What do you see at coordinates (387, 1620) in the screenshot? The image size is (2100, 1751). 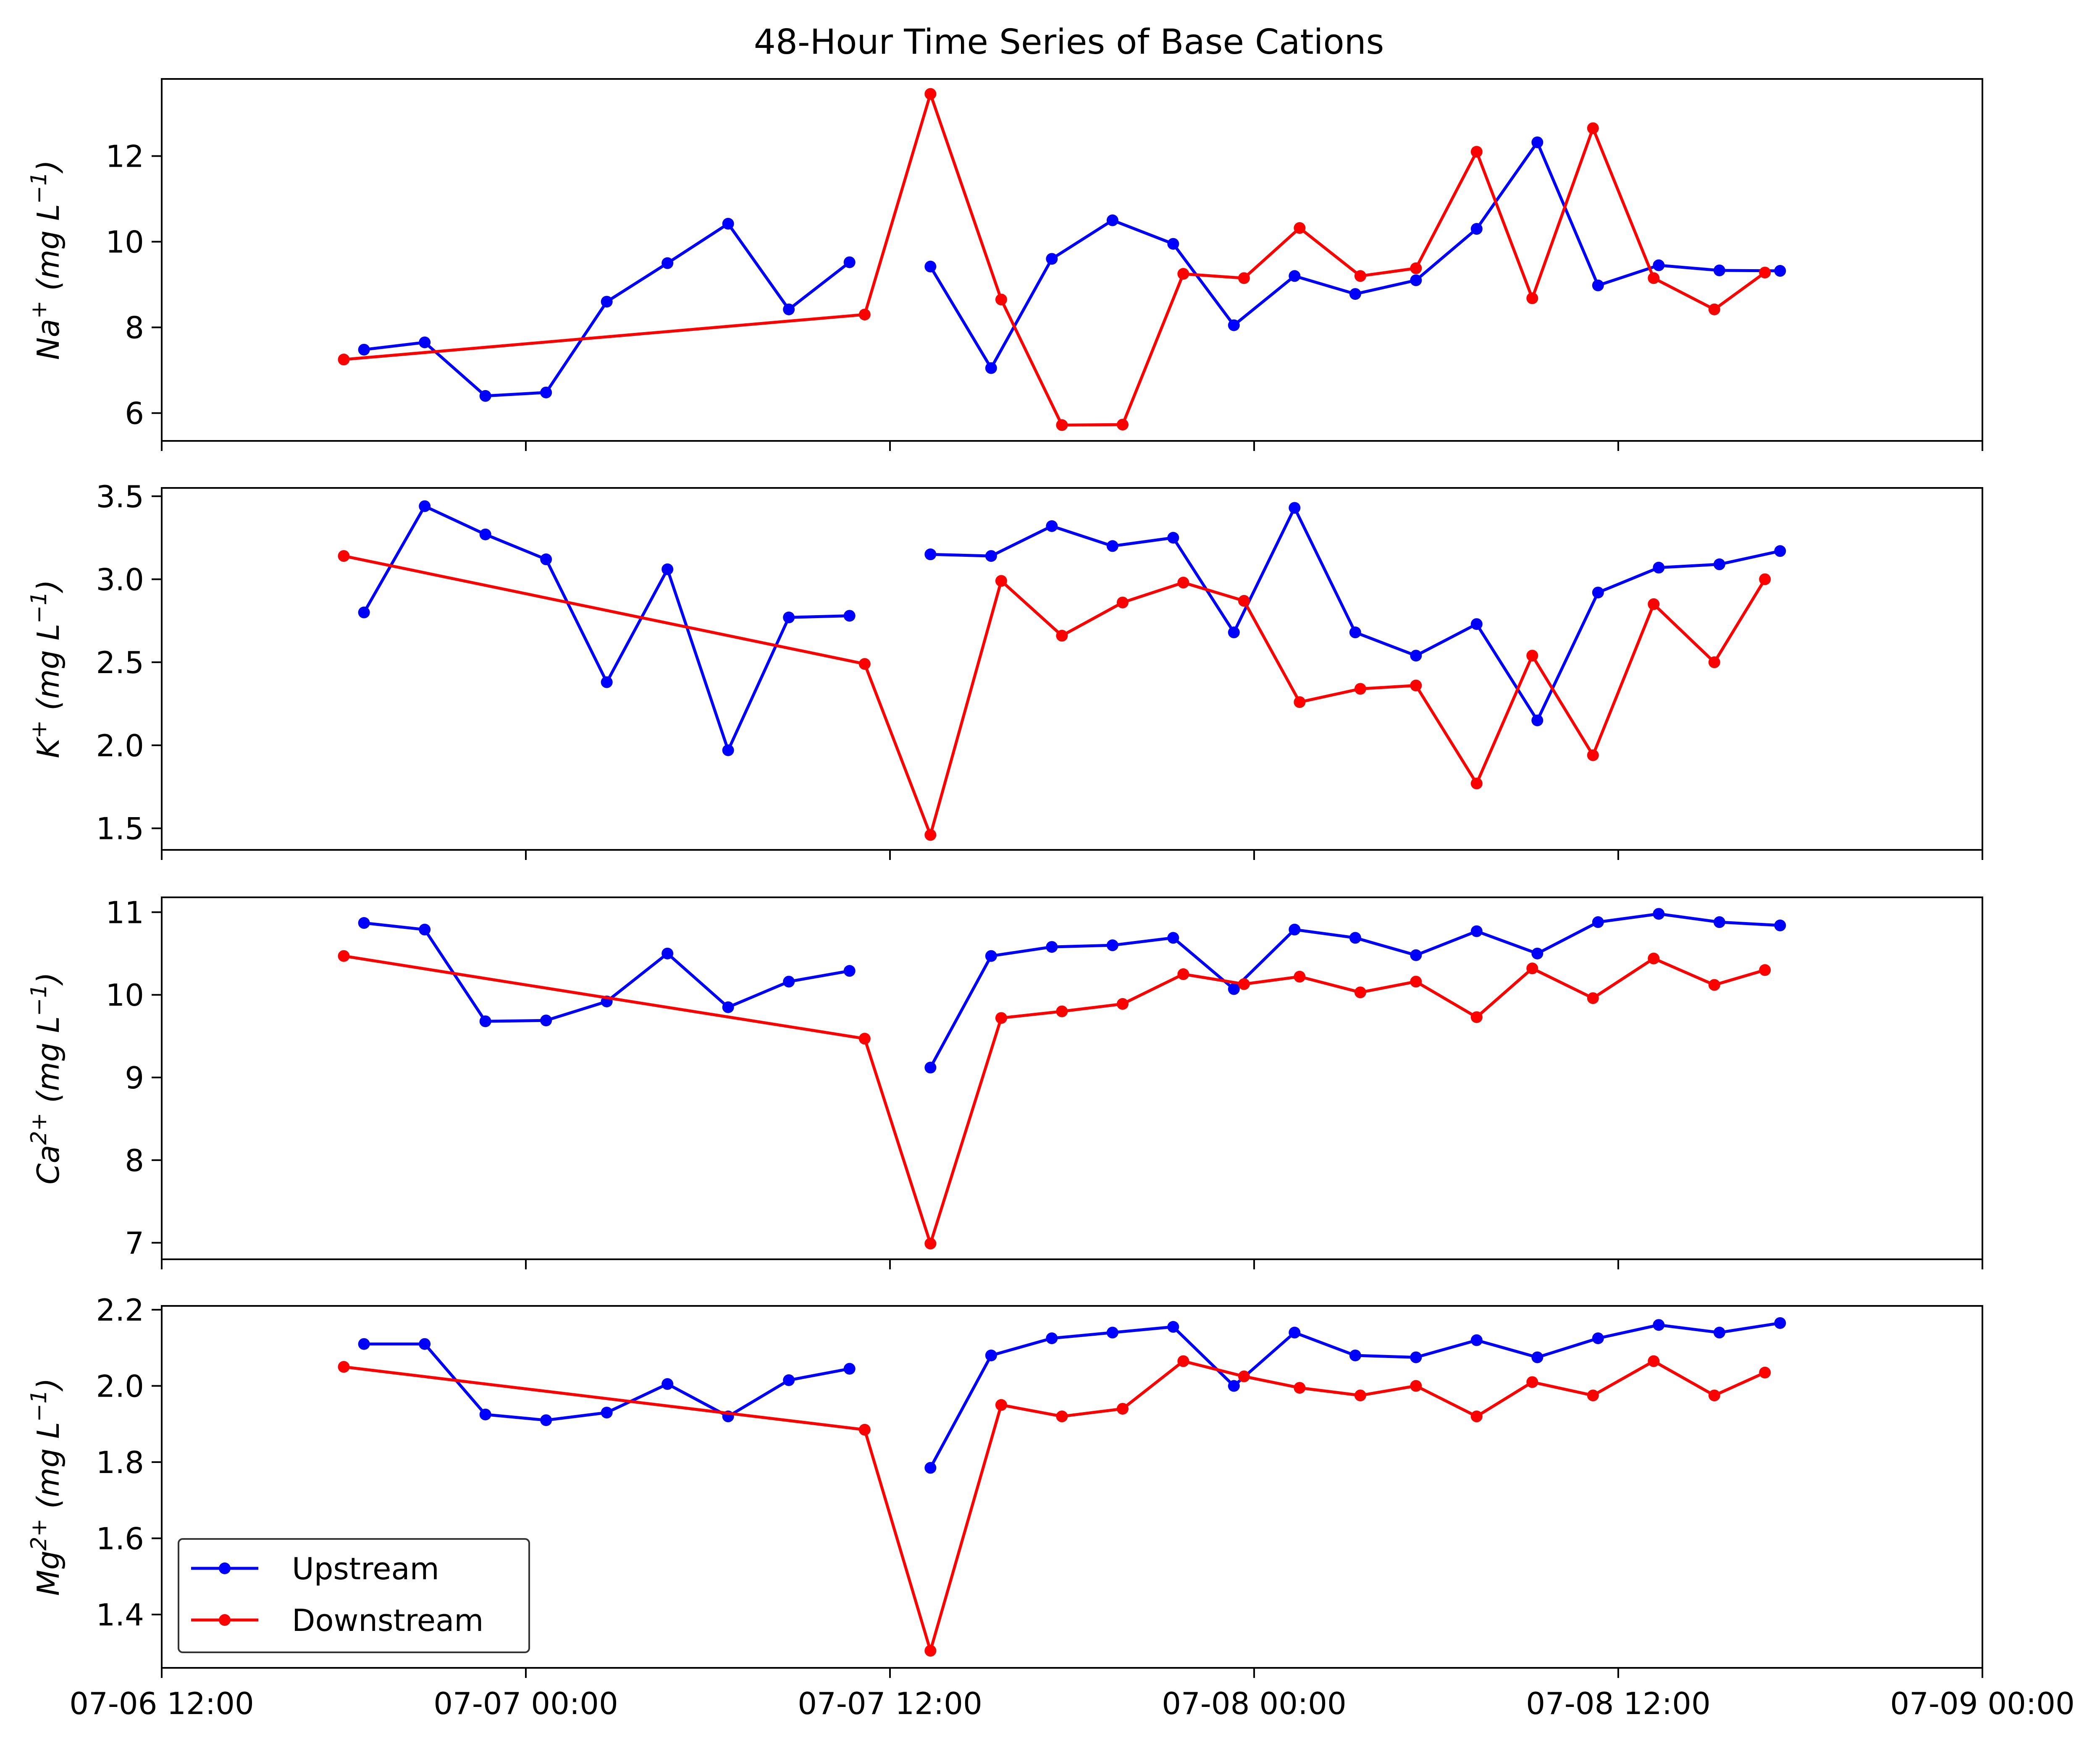 I see `legend-label: Downstream` at bounding box center [387, 1620].